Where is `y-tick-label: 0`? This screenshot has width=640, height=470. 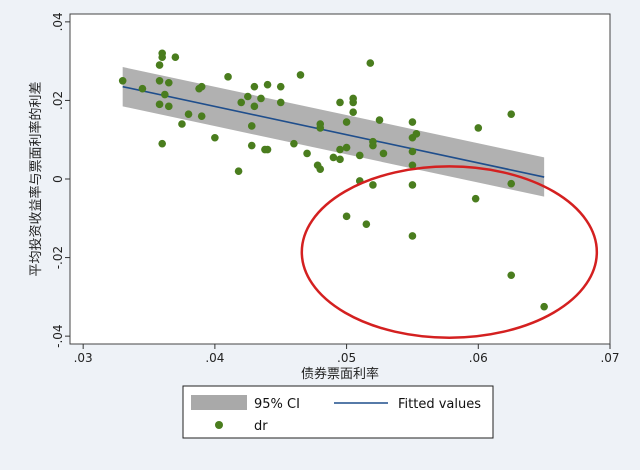
y-tick-label: 0 is located at coordinates (58, 179).